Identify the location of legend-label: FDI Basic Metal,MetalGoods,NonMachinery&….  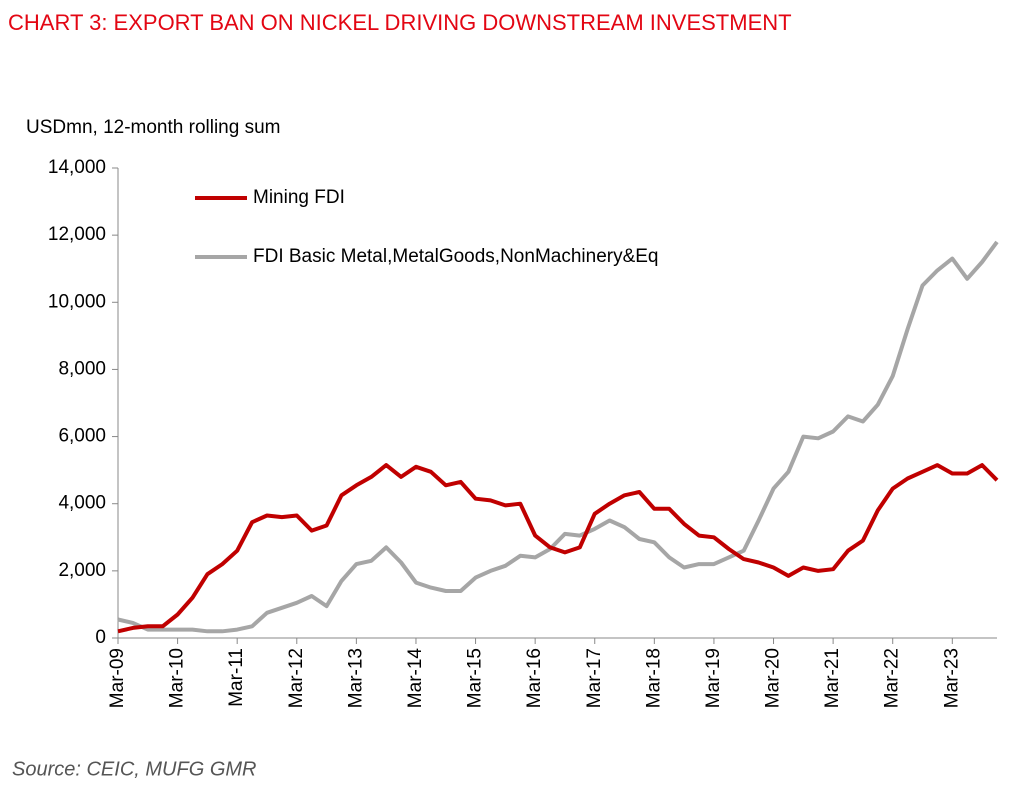
(456, 256).